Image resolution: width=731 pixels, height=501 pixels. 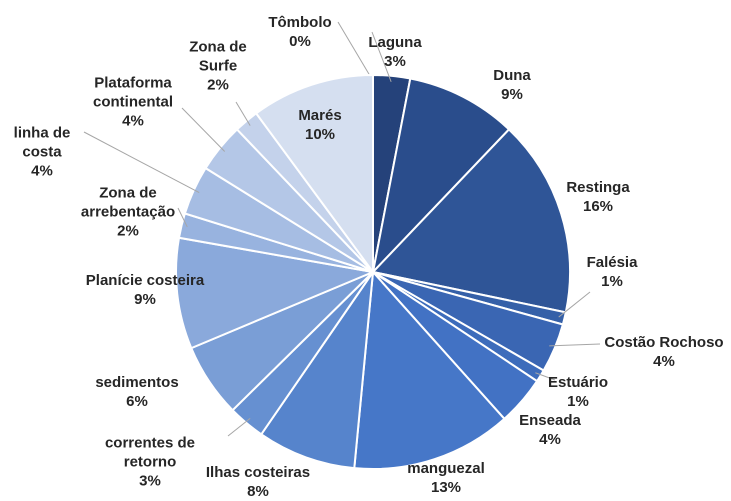 I want to click on category-name: Falésia, so click(x=612, y=262).